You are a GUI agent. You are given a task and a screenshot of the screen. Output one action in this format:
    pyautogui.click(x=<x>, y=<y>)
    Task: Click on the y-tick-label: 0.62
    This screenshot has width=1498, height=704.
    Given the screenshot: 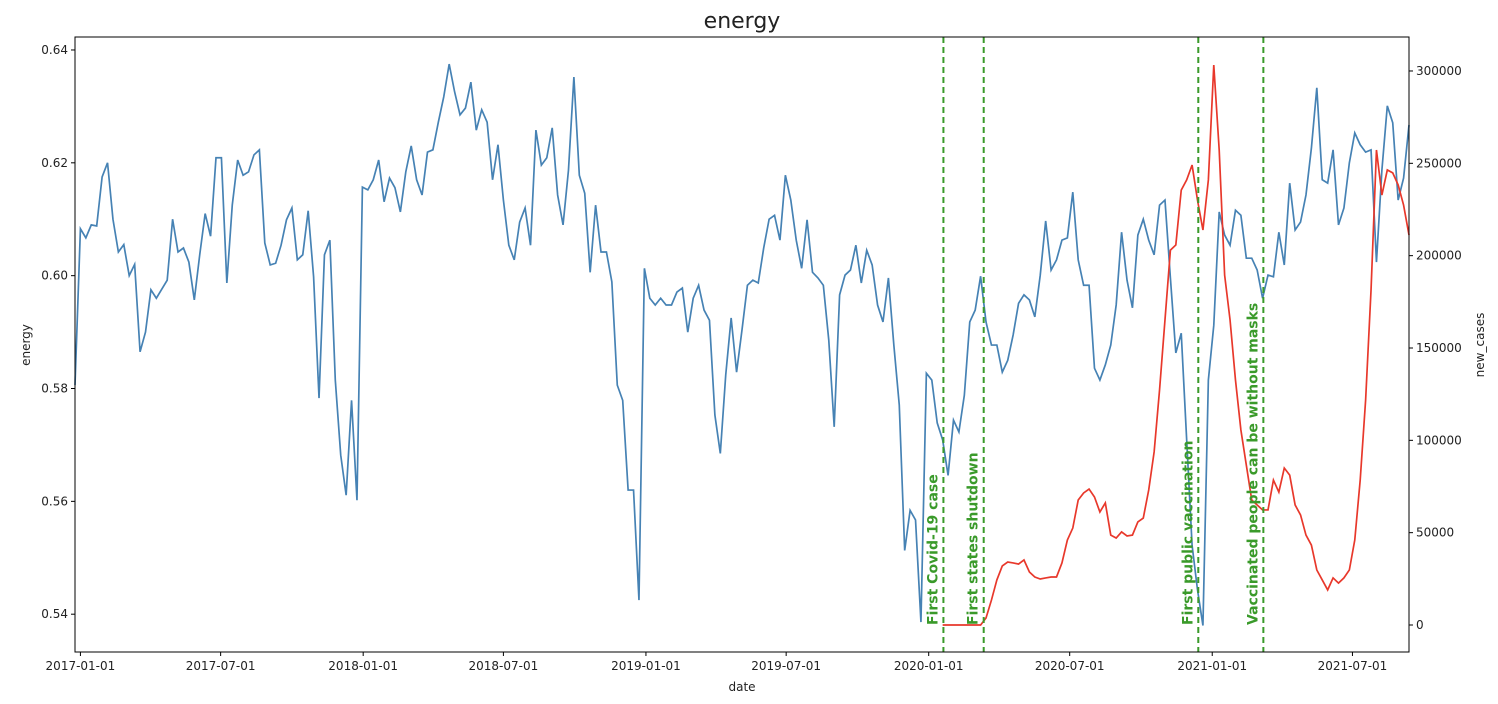 What is the action you would take?
    pyautogui.click(x=54, y=163)
    